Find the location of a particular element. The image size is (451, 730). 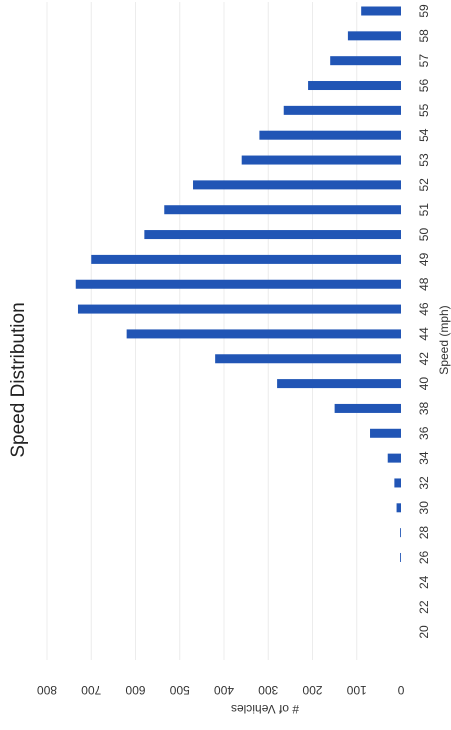

y-tick-label: 200 is located at coordinates (312, 690).